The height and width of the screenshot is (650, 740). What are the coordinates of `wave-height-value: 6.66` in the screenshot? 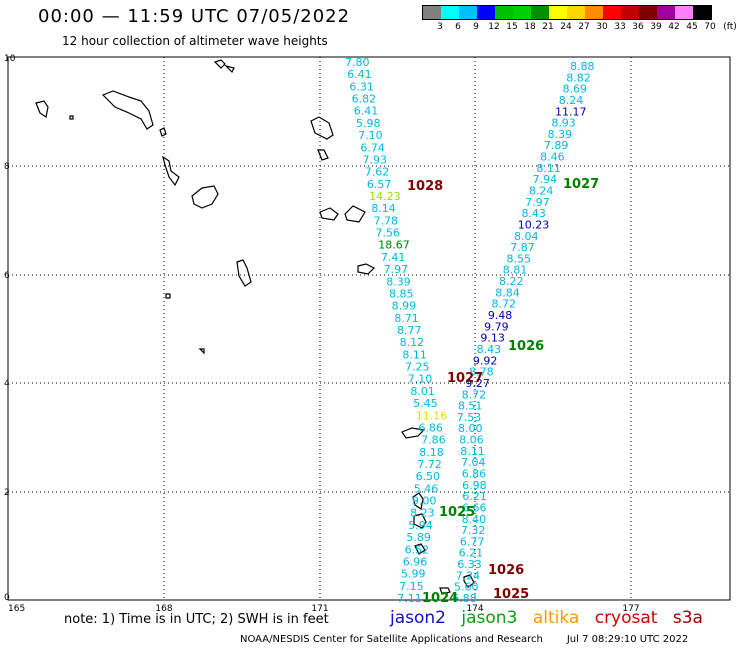 It's located at (474, 507).